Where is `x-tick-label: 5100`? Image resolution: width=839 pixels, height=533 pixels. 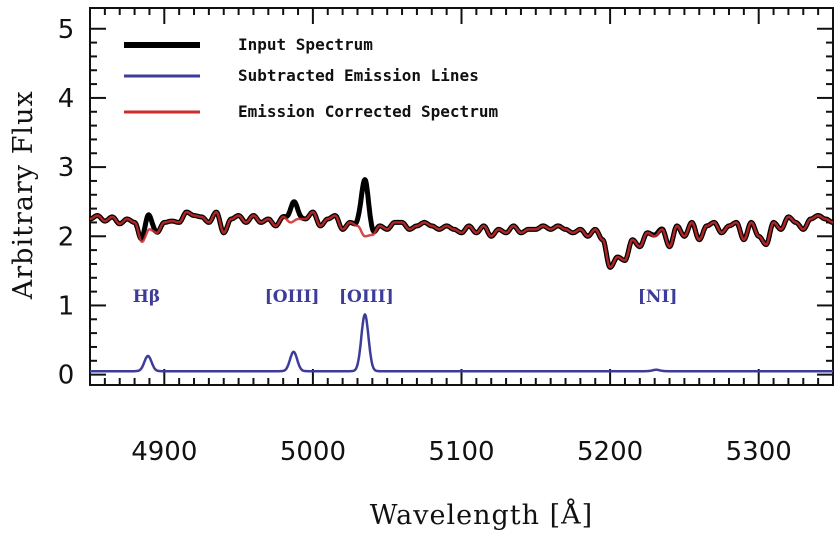 x-tick-label: 5100 is located at coordinates (461, 452).